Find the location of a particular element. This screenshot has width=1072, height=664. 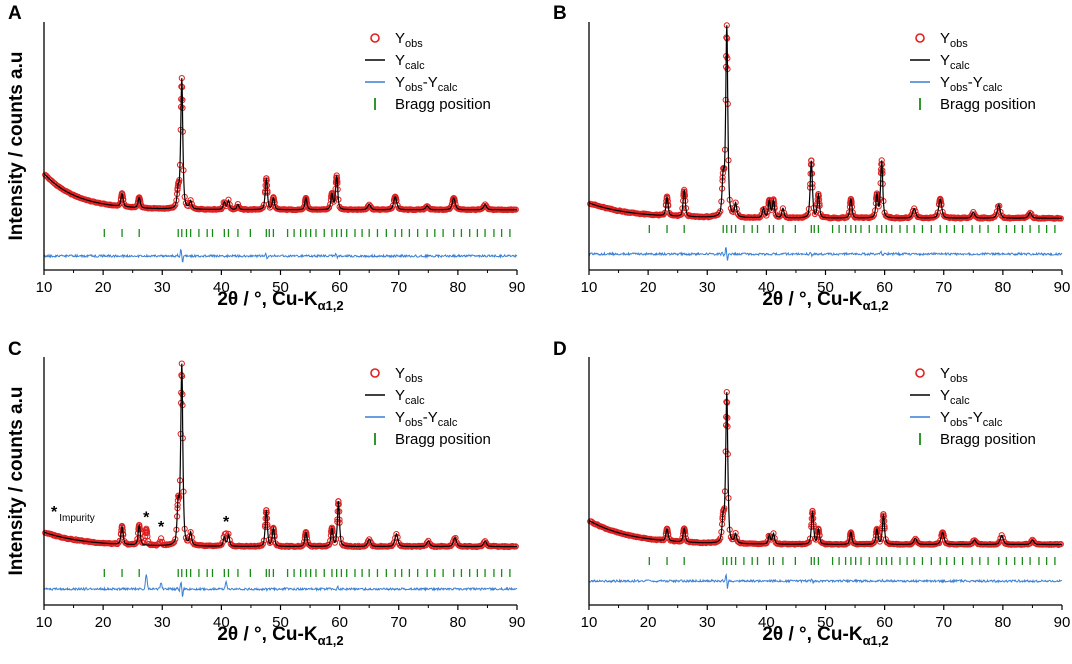

panel-letter: A is located at coordinates (15, 13).